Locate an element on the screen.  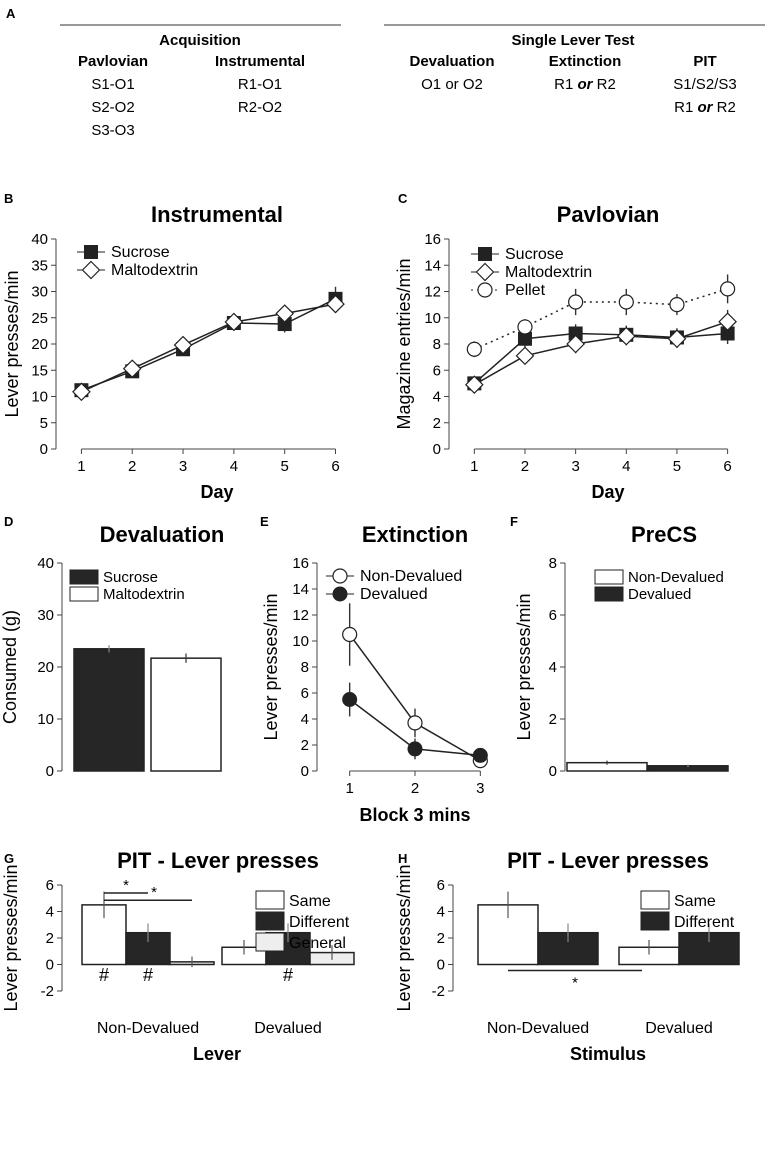
bar-sucrose is located at coordinates (109, 710).